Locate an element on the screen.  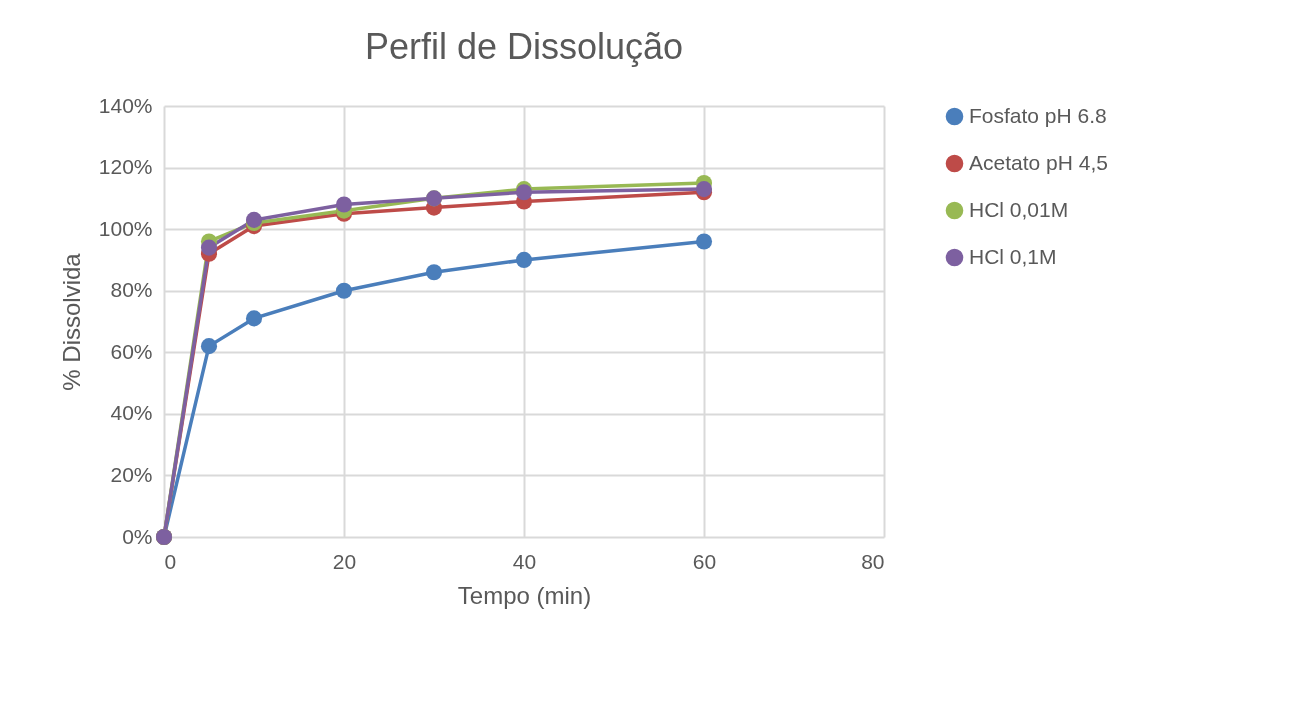
y-tick-label: 60% is located at coordinates (131, 351).